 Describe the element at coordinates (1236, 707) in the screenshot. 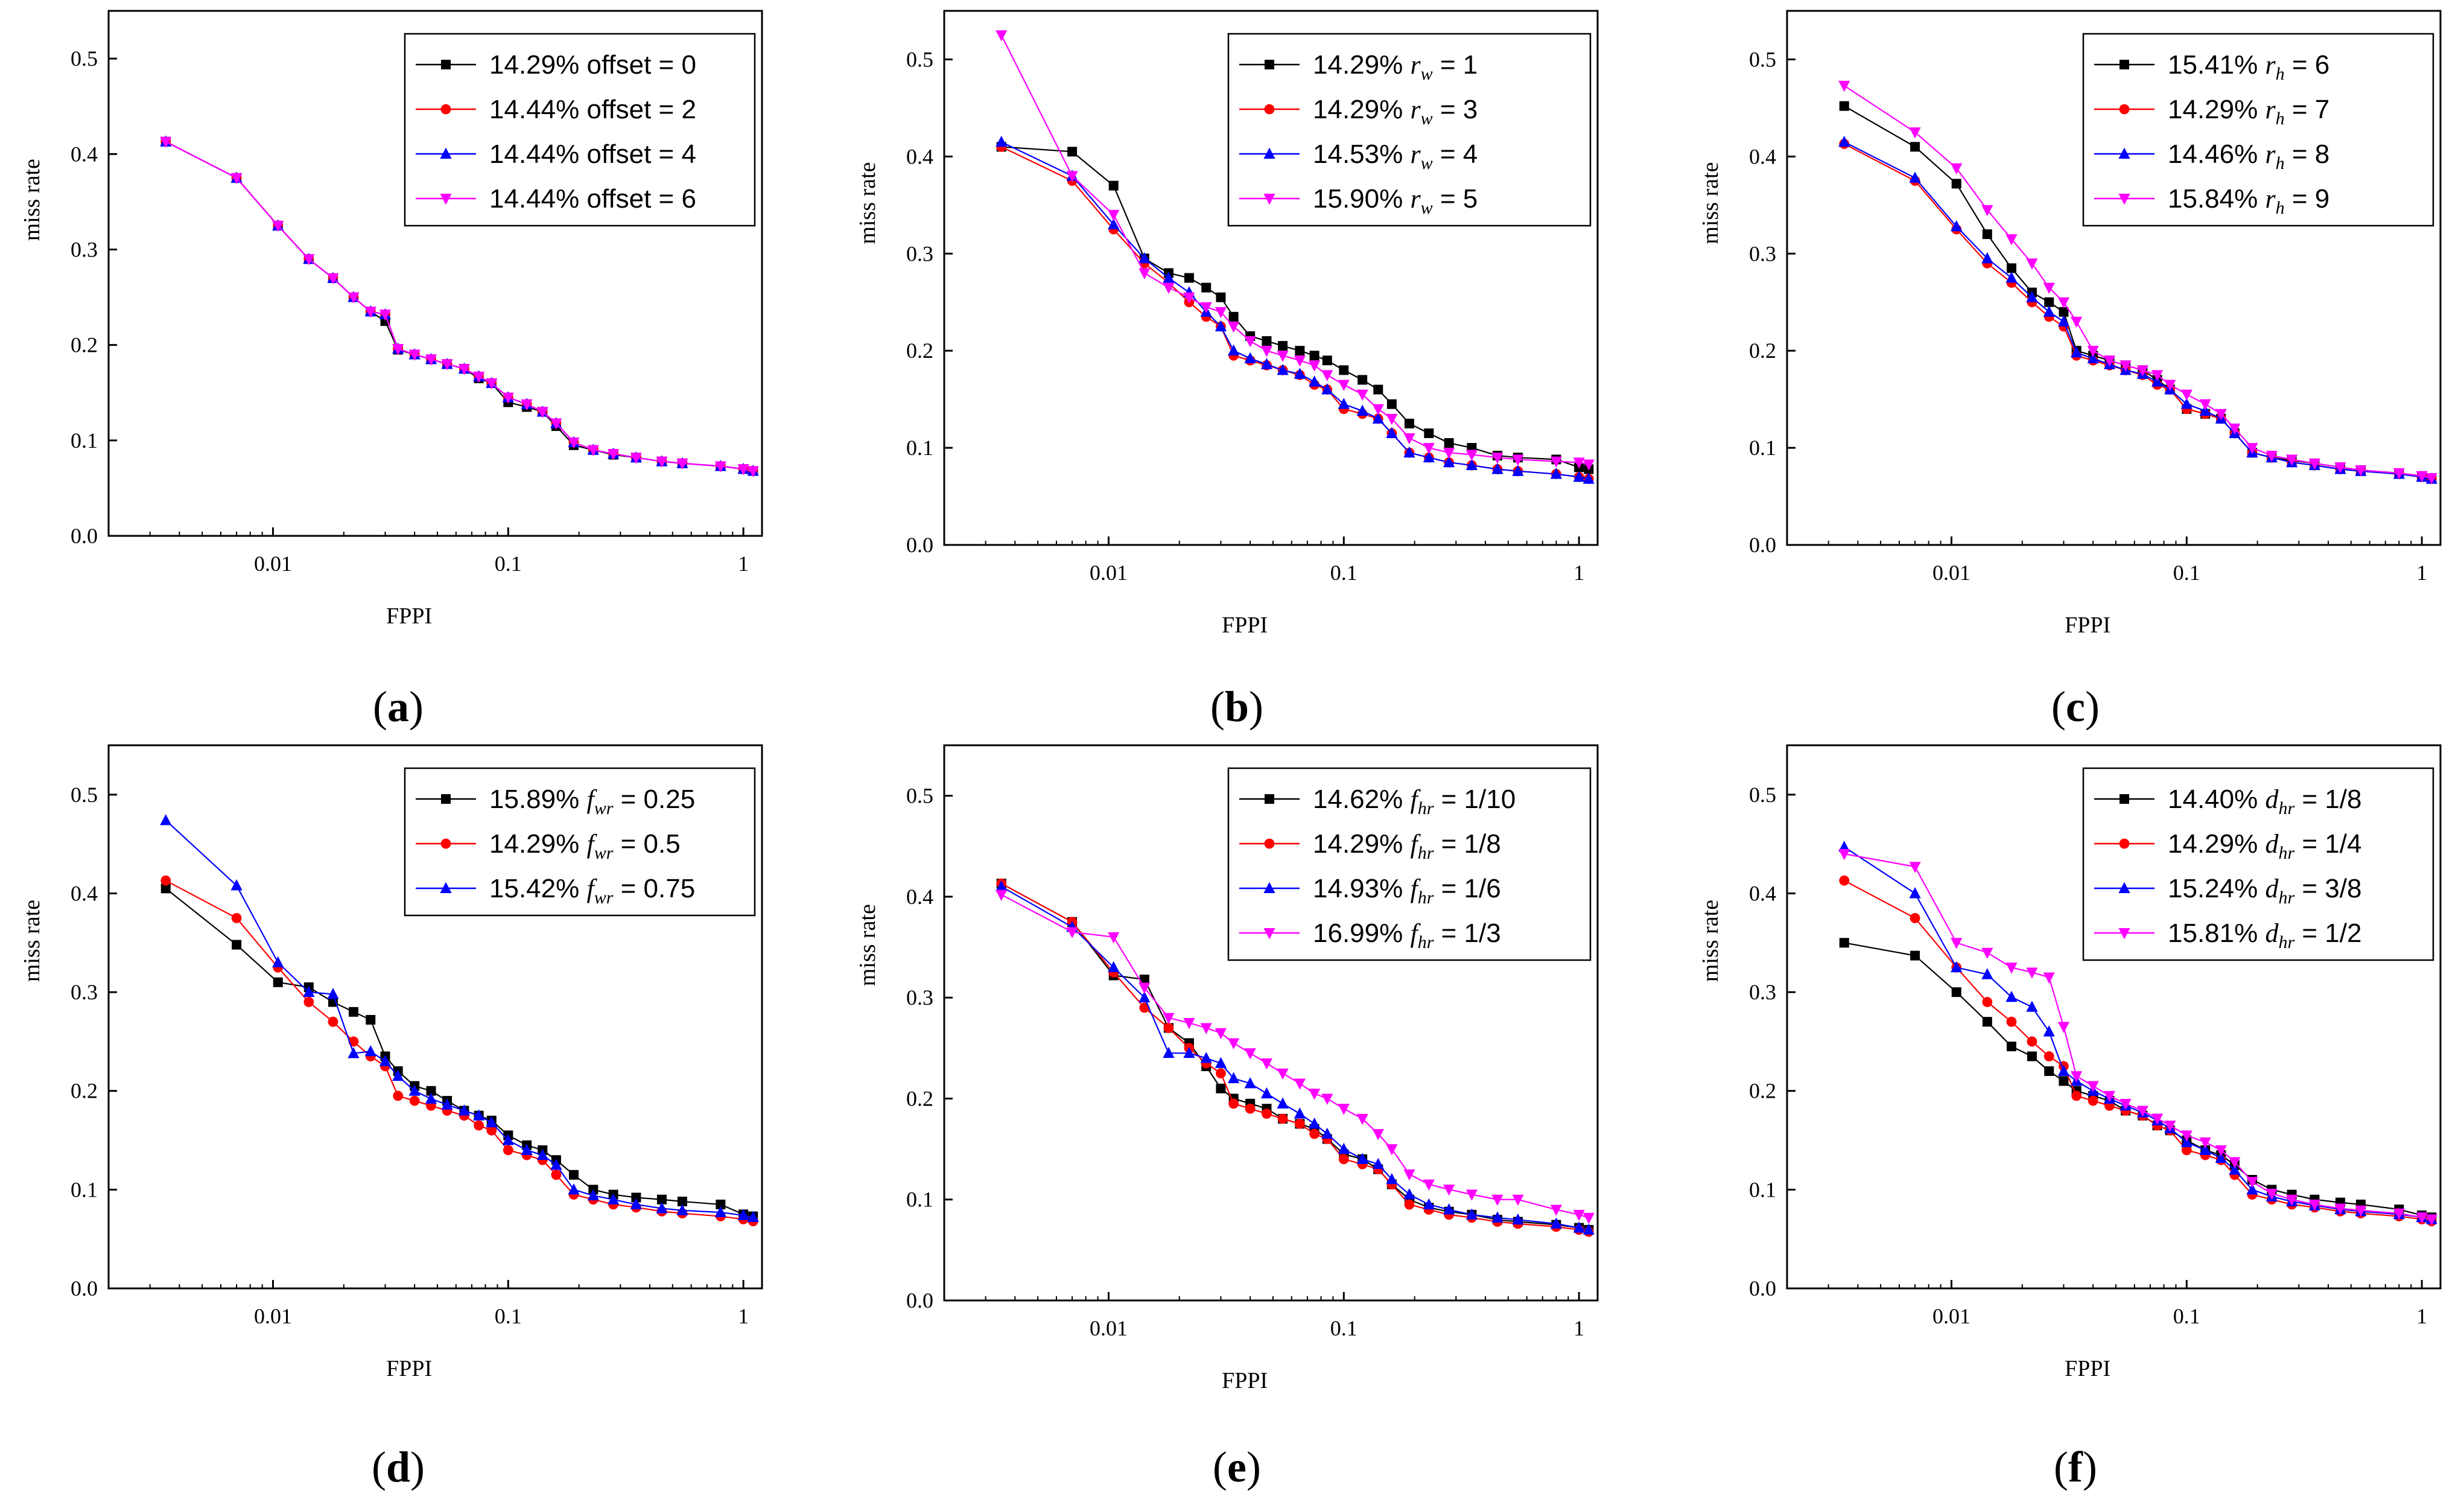

I see `panel-label-b: (b)` at that location.